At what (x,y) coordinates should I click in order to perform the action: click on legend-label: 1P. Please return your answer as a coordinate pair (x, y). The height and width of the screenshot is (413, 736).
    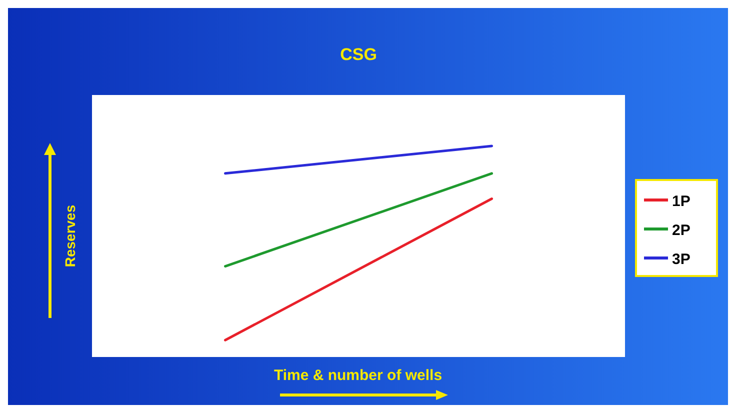
    Looking at the image, I should click on (681, 201).